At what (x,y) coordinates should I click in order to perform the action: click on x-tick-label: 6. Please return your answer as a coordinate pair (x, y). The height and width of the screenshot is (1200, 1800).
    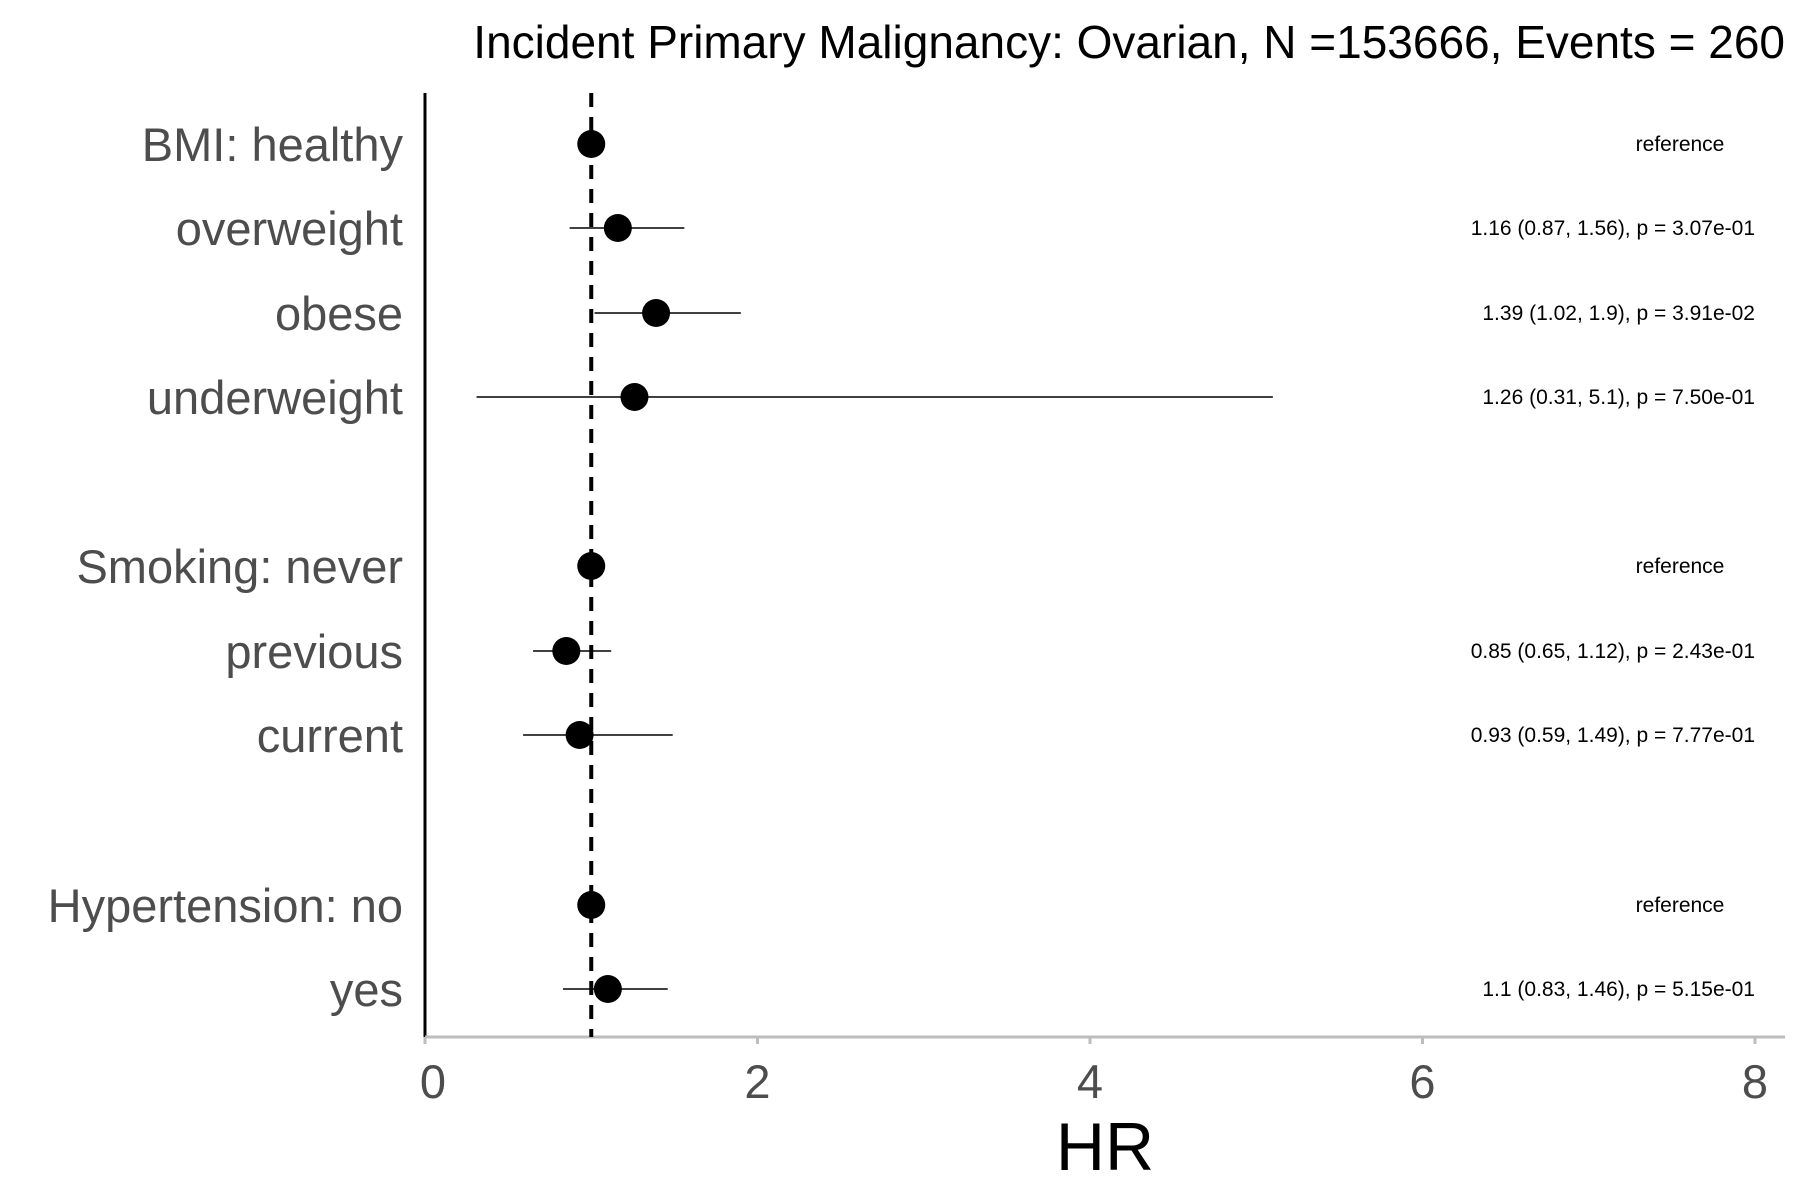
    Looking at the image, I should click on (1422, 1081).